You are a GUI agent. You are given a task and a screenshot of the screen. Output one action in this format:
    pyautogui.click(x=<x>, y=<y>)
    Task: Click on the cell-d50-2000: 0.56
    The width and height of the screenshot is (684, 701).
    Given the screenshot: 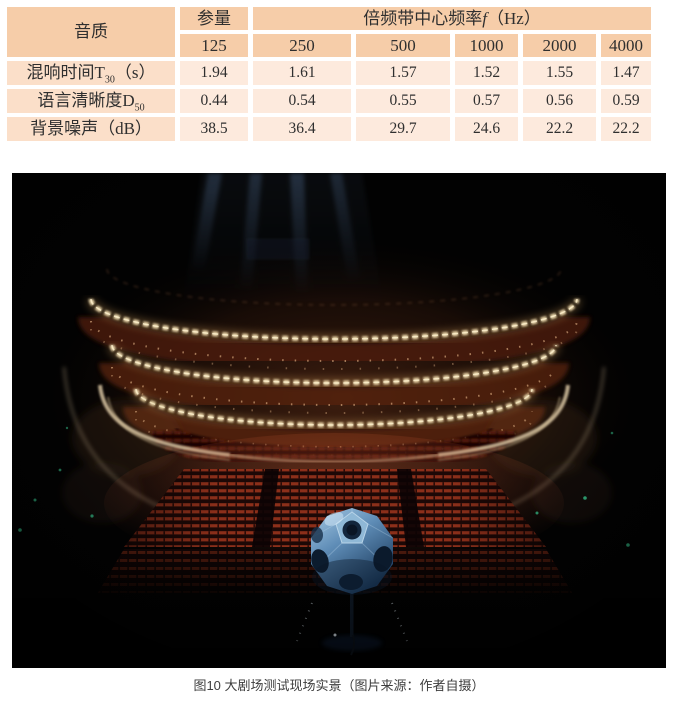 What is the action you would take?
    pyautogui.click(x=559, y=101)
    